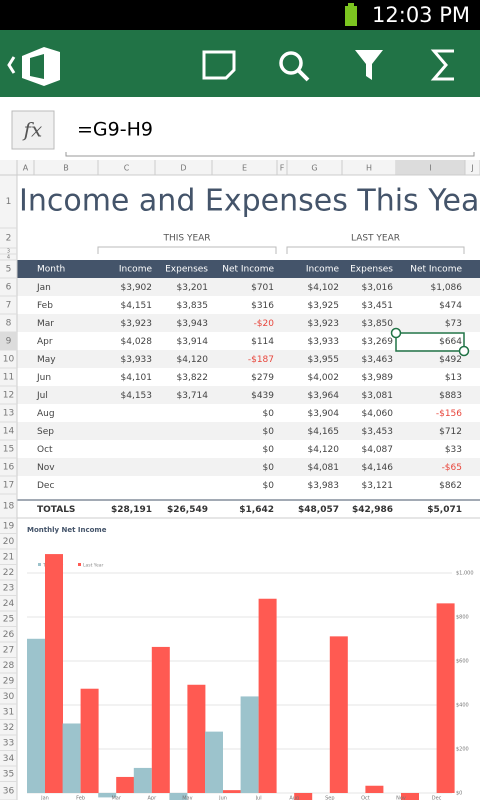 The image size is (480, 804). Describe the element at coordinates (324, 414) in the screenshot. I see `table-cell: $3,904` at that location.